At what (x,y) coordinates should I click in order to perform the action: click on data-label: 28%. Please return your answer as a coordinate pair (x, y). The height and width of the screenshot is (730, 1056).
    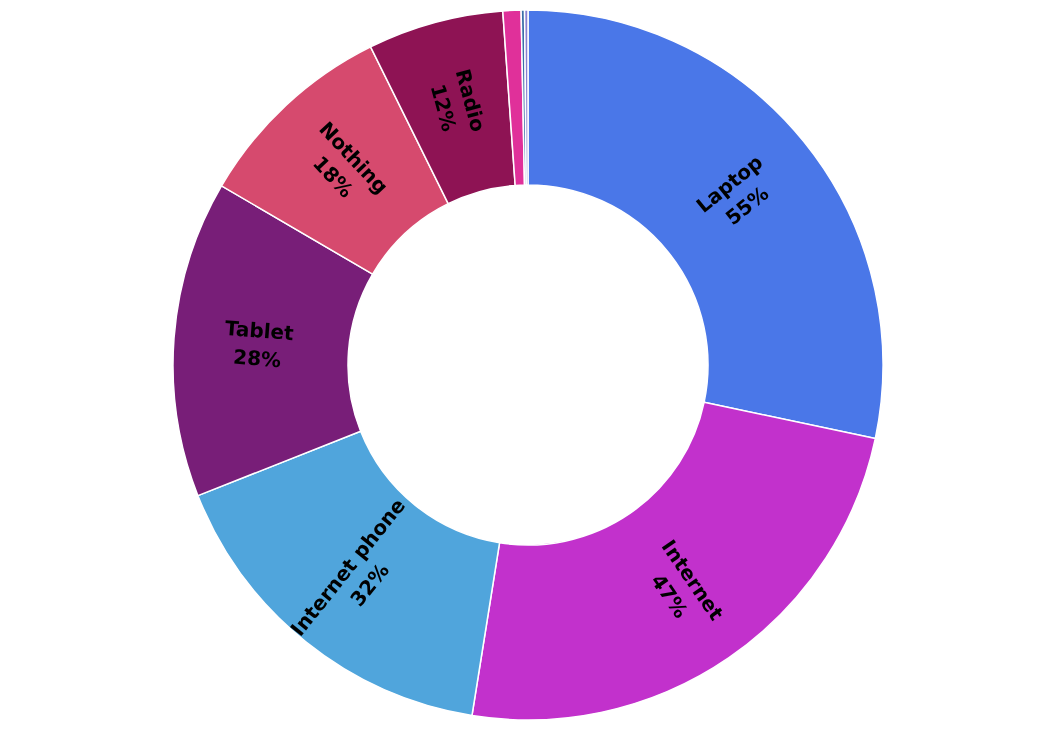
    Looking at the image, I should click on (257, 358).